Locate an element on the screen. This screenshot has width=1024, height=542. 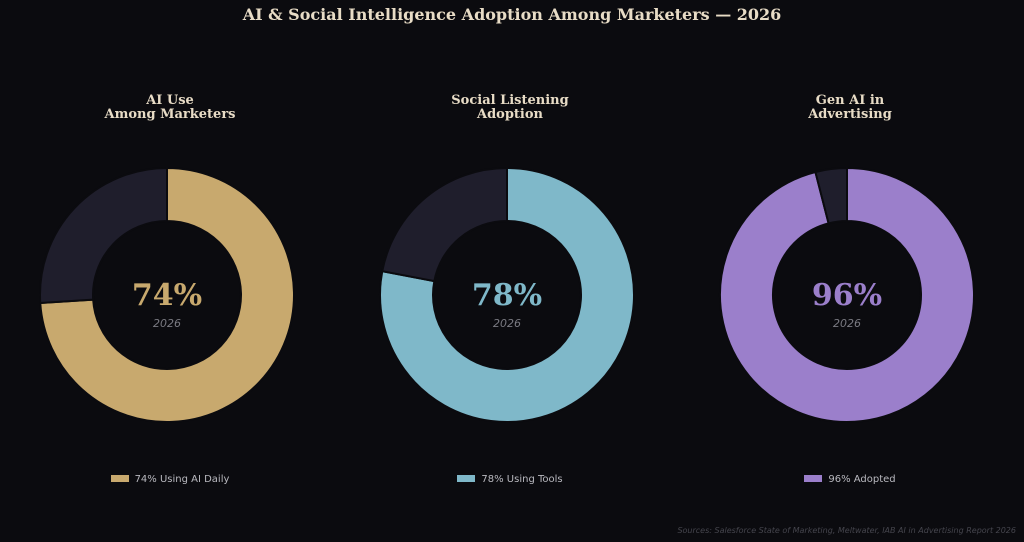
legend-label: 78% Using Tools is located at coordinates (522, 479).